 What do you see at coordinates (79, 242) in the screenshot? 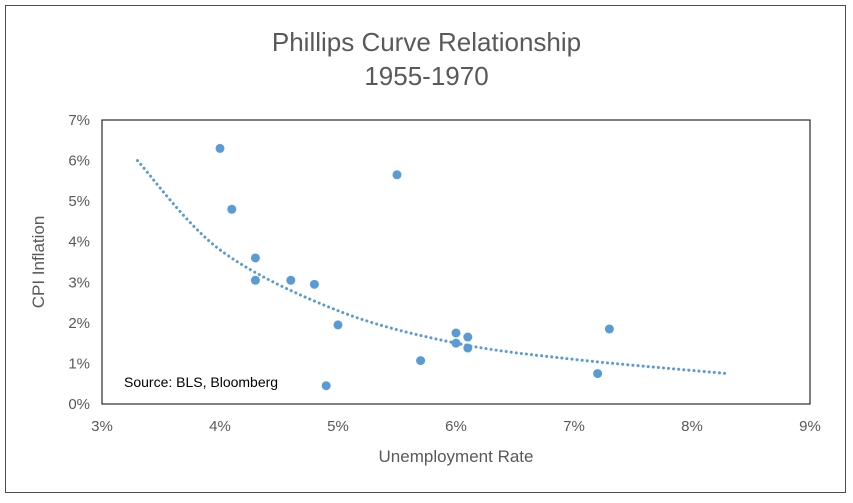
I see `y-tick-label: 4%` at bounding box center [79, 242].